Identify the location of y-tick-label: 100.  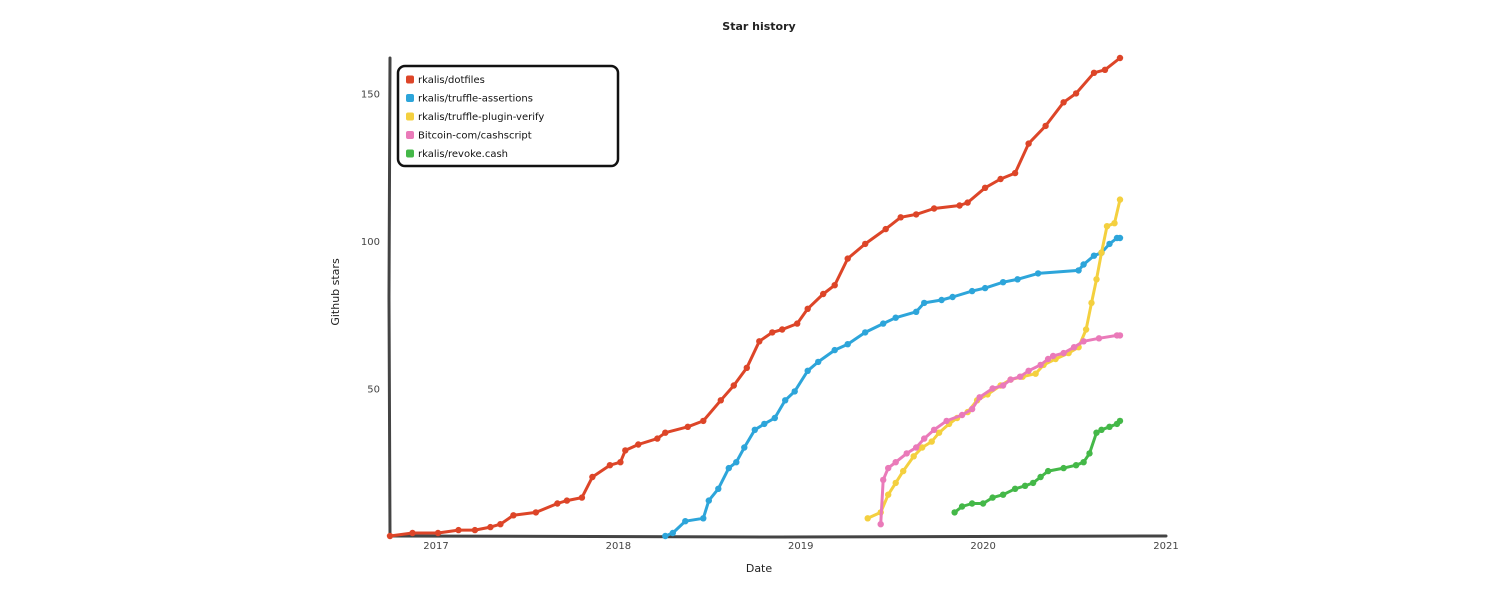
(370, 242).